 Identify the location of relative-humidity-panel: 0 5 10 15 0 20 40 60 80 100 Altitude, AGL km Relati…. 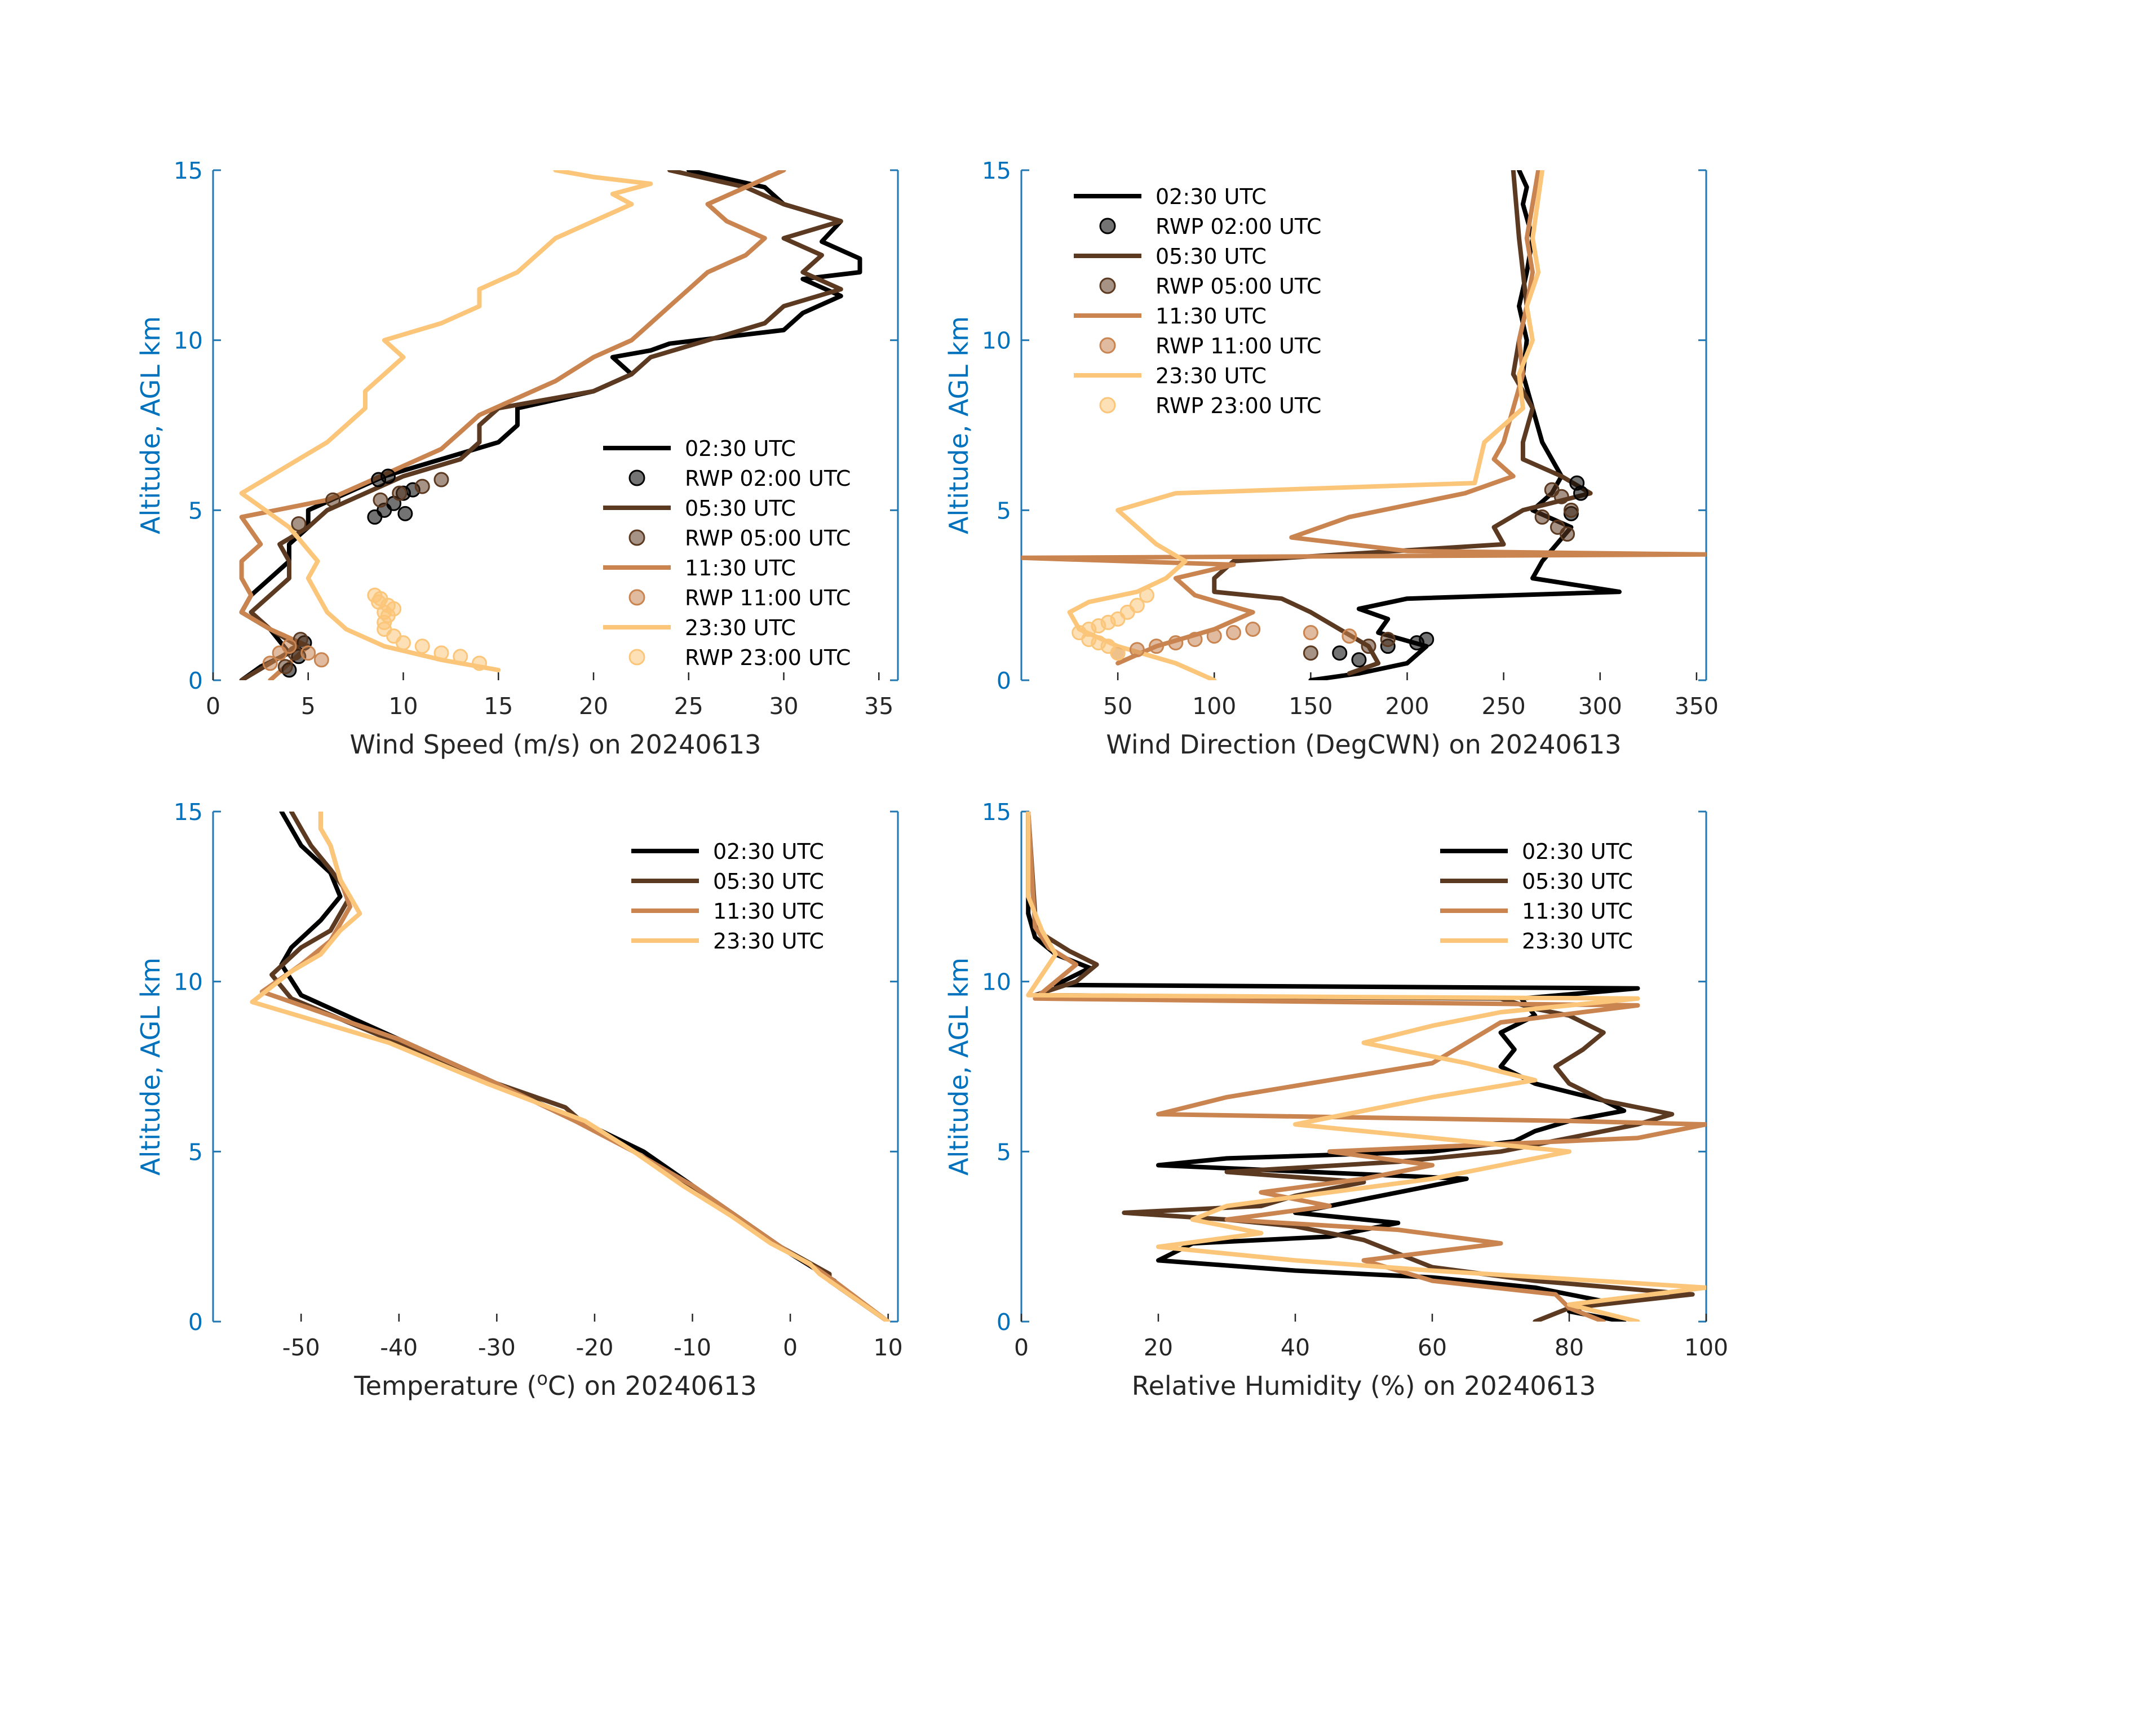
(1336, 1100).